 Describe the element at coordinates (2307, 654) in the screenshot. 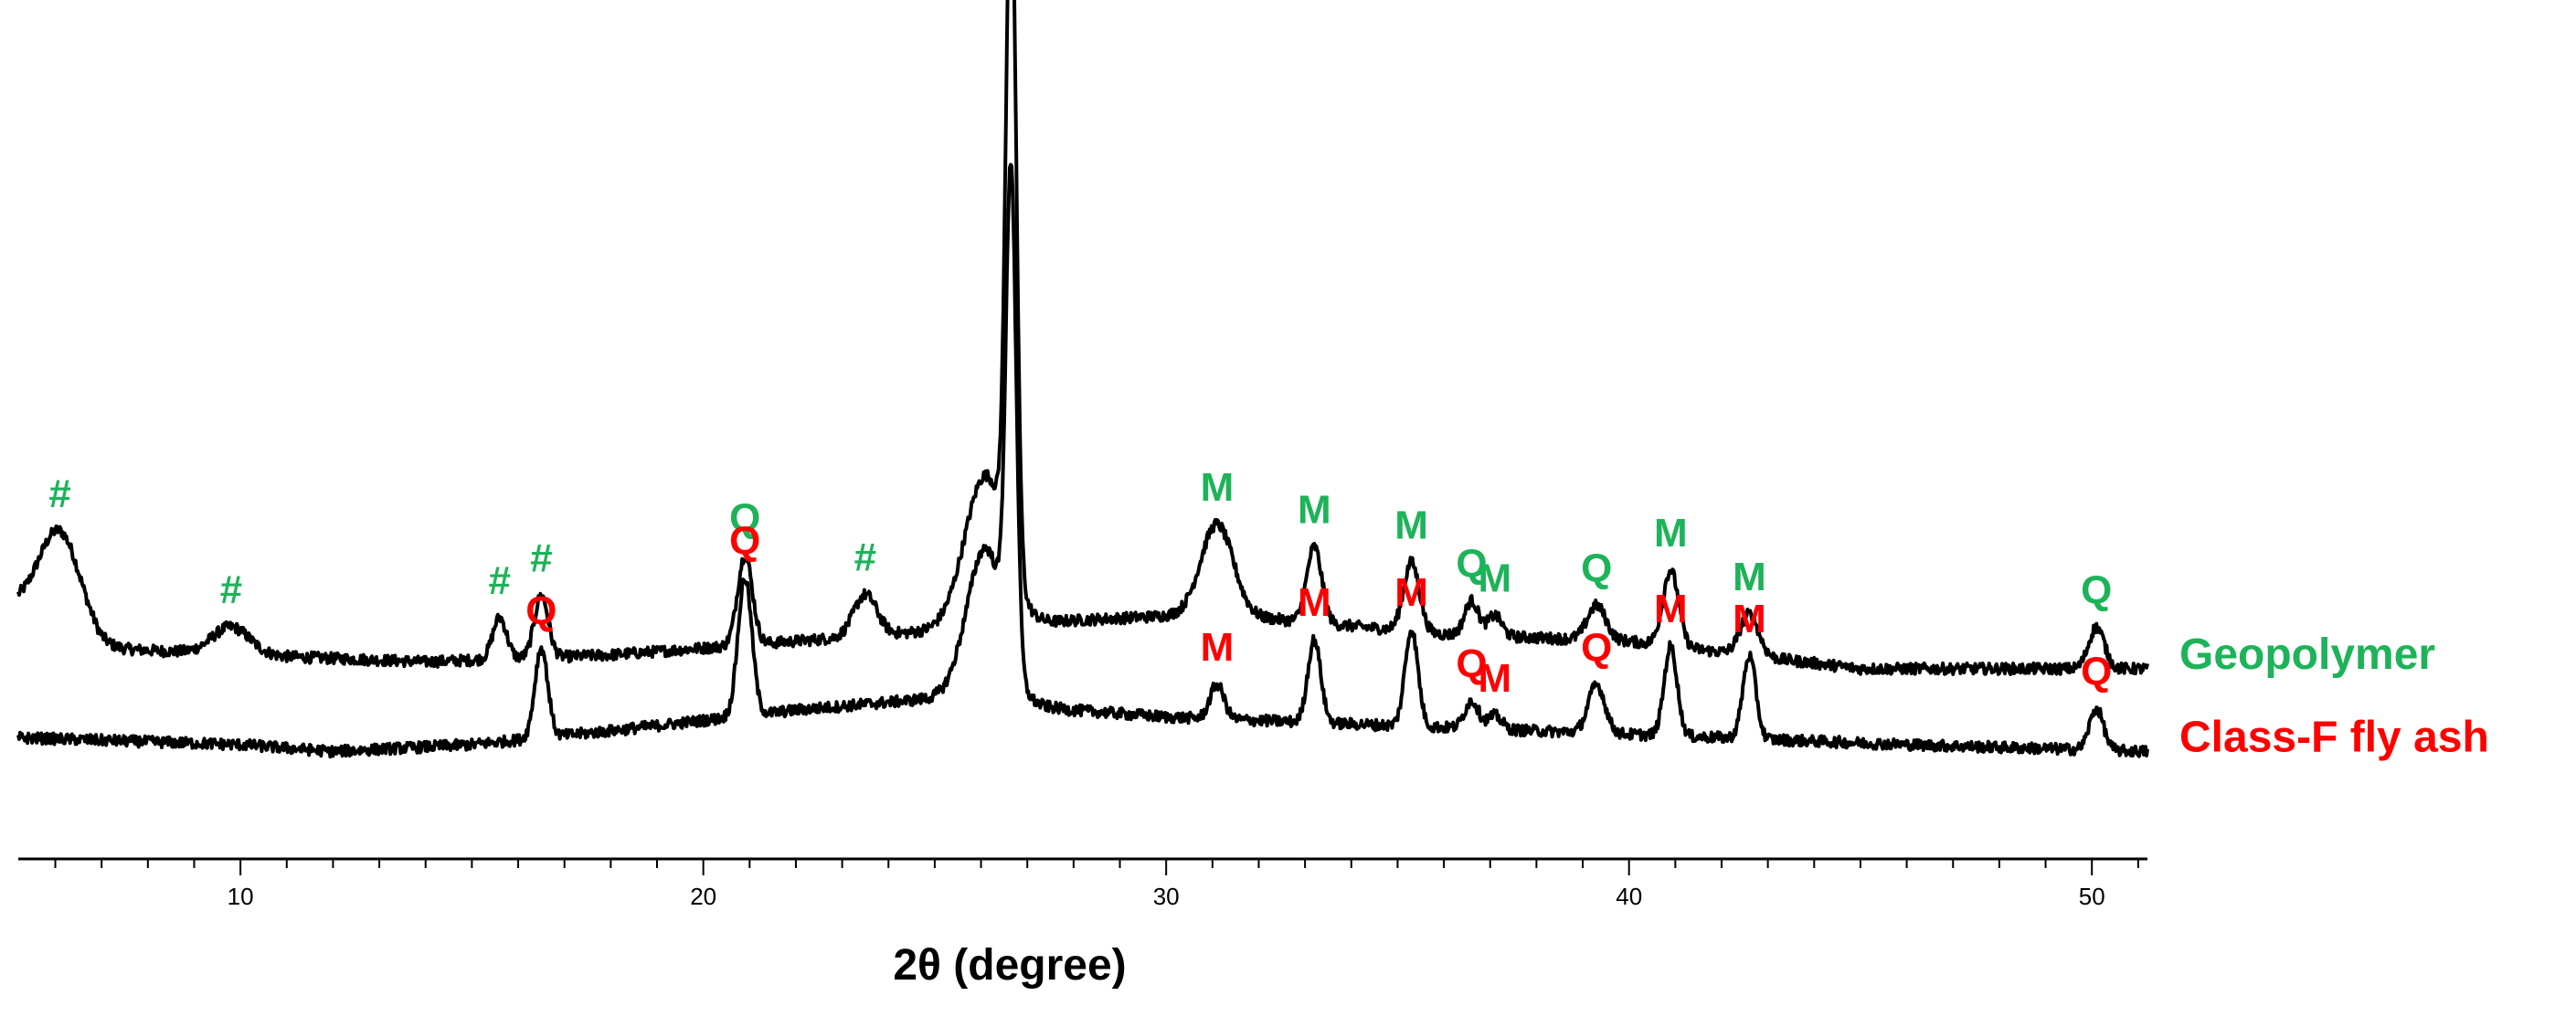

I see `geopolymer-series-label: Geopolymer` at that location.